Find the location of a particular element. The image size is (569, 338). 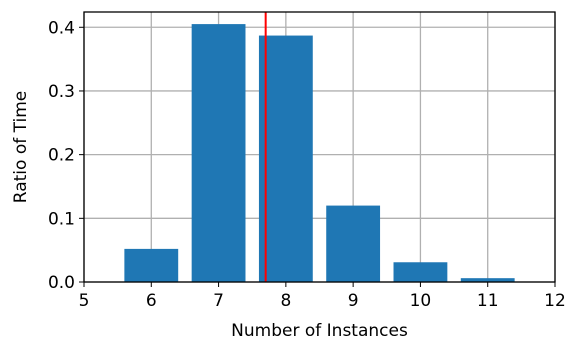

y-tick-label: 0.3 is located at coordinates (61, 92).